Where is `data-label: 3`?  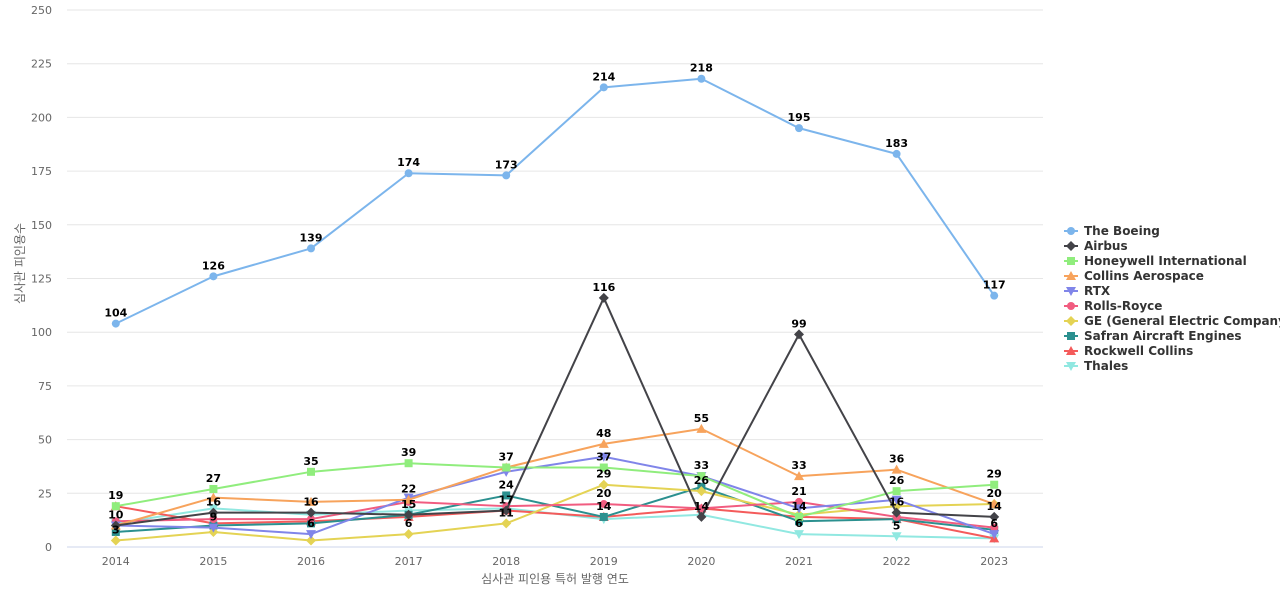
data-label: 3 is located at coordinates (116, 530).